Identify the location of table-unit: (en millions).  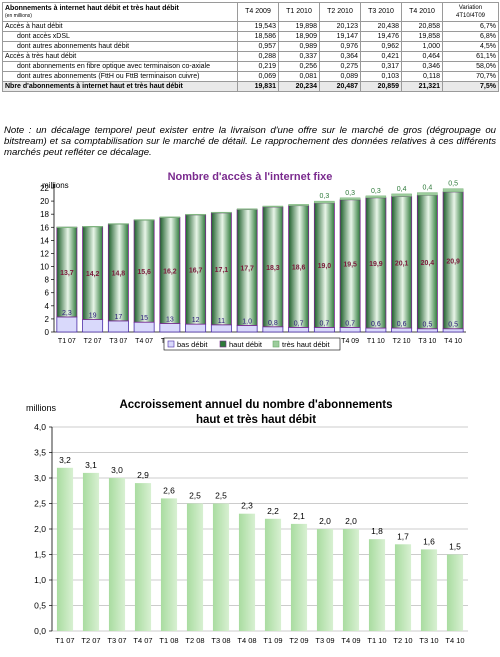
(18, 15).